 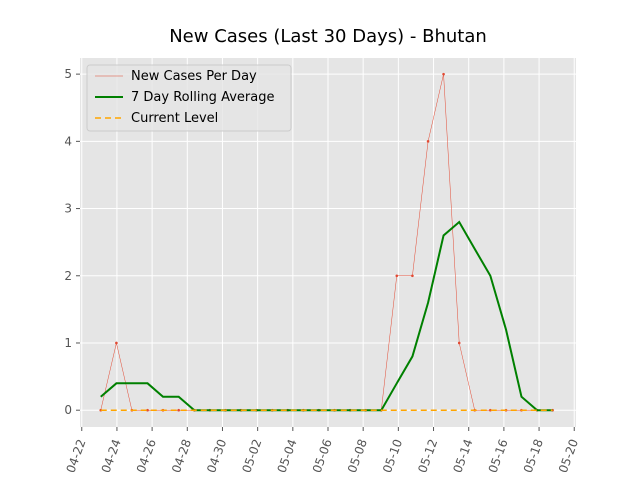 I want to click on x-tick-label: 05-02, so click(x=251, y=456).